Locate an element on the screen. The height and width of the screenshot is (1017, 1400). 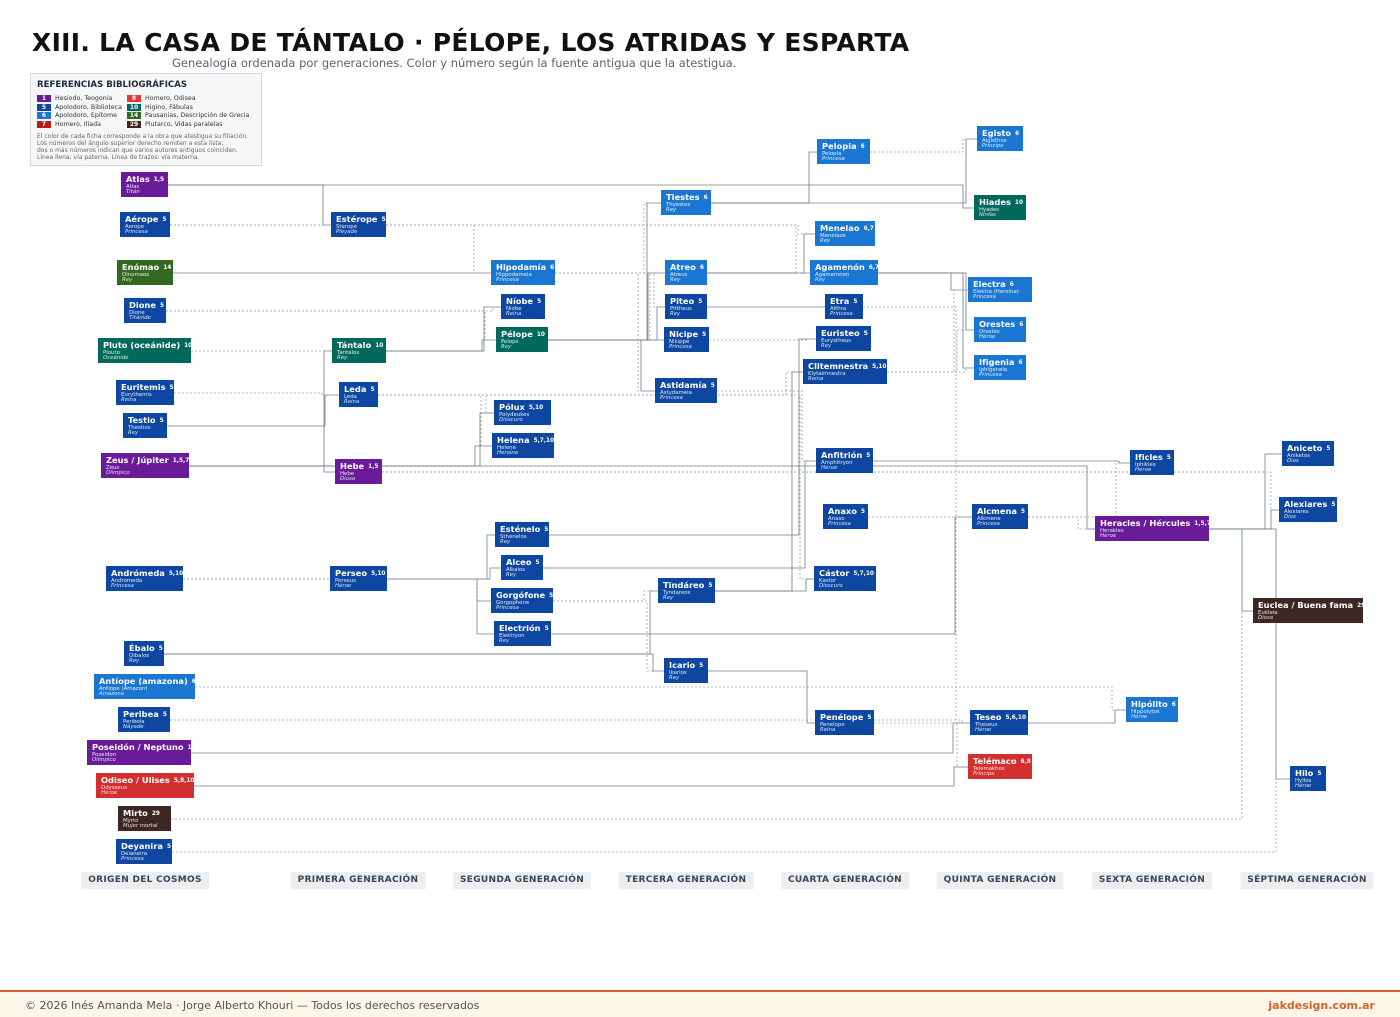
person-latin: Tantalos is located at coordinates (348, 352).